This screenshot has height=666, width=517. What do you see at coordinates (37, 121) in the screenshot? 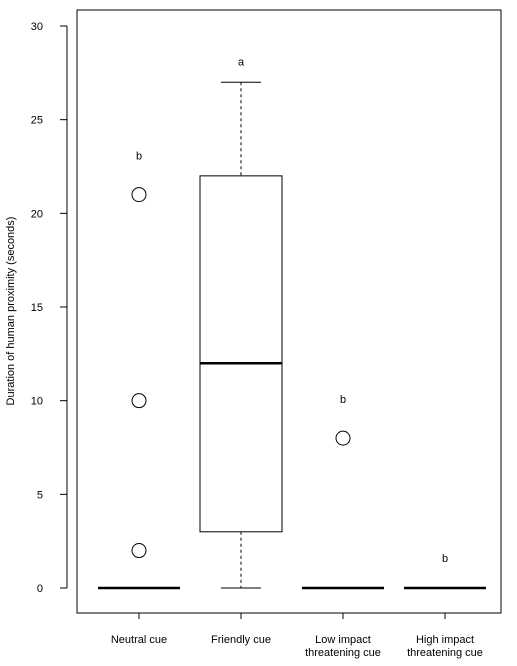
I see `y-tick-label: 25` at bounding box center [37, 121].